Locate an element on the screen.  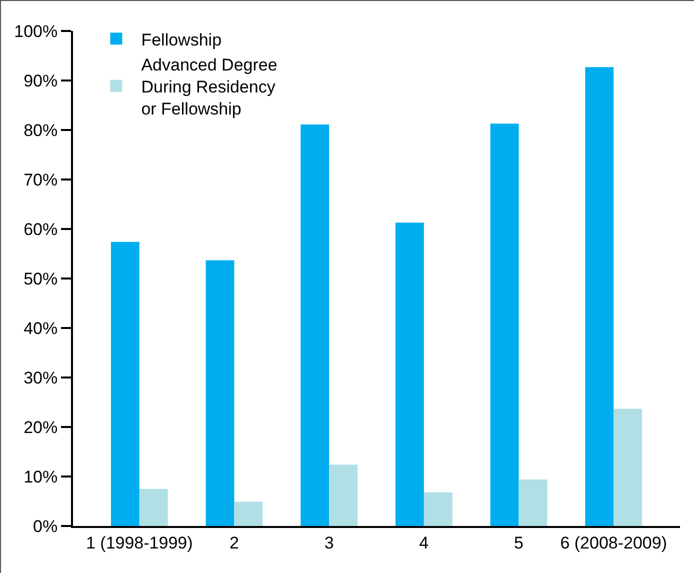
x-tick-label: 1 (1998-1999) is located at coordinates (139, 542).